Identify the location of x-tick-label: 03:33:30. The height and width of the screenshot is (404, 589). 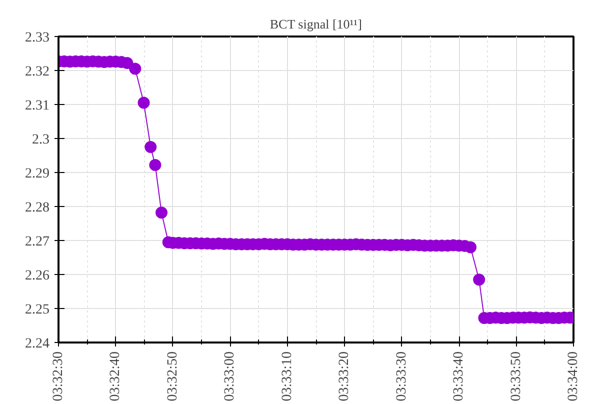
(402, 377).